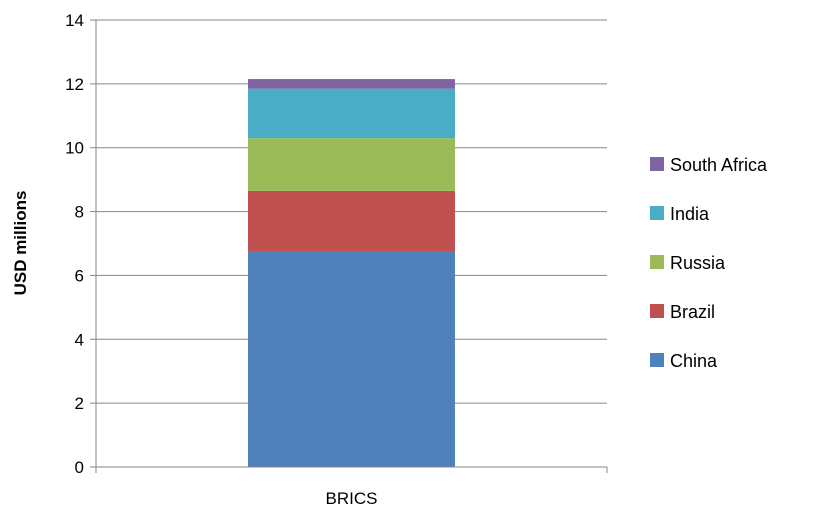 This screenshot has height=512, width=817. What do you see at coordinates (657, 262) in the screenshot?
I see `legend-swatch-russia` at bounding box center [657, 262].